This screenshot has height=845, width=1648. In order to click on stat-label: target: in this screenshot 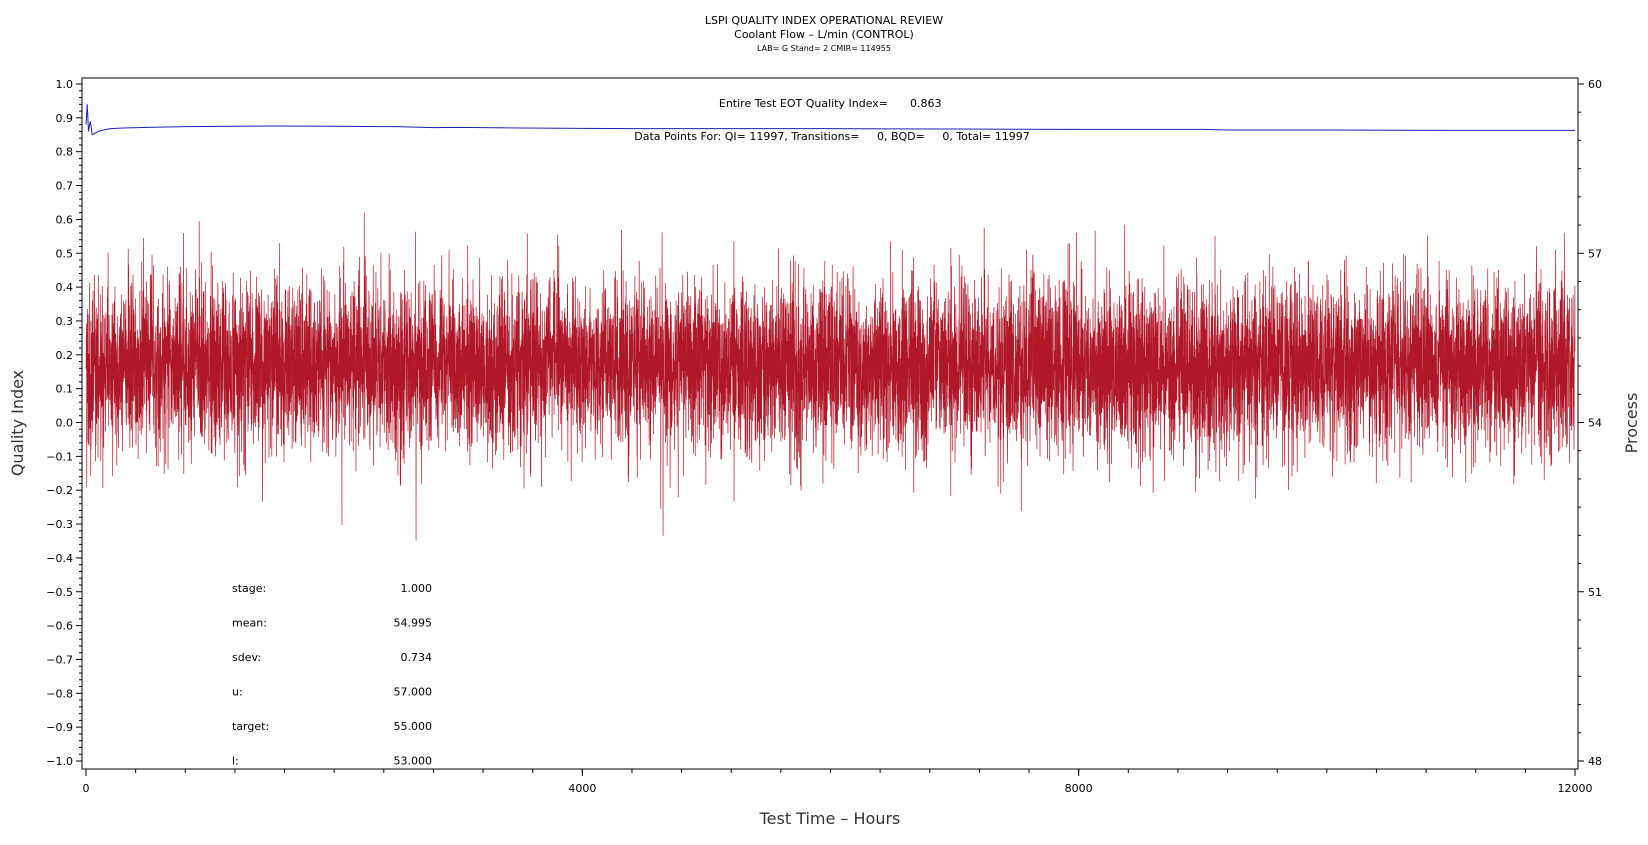, I will do `click(250, 726)`.